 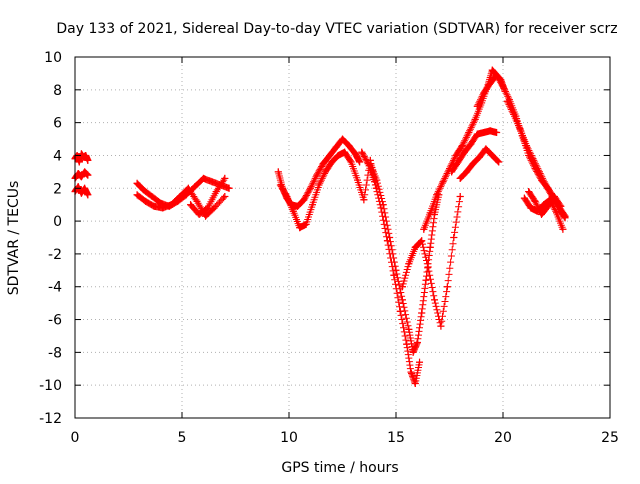 What do you see at coordinates (57, 189) in the screenshot?
I see `y-tick-label: 2` at bounding box center [57, 189].